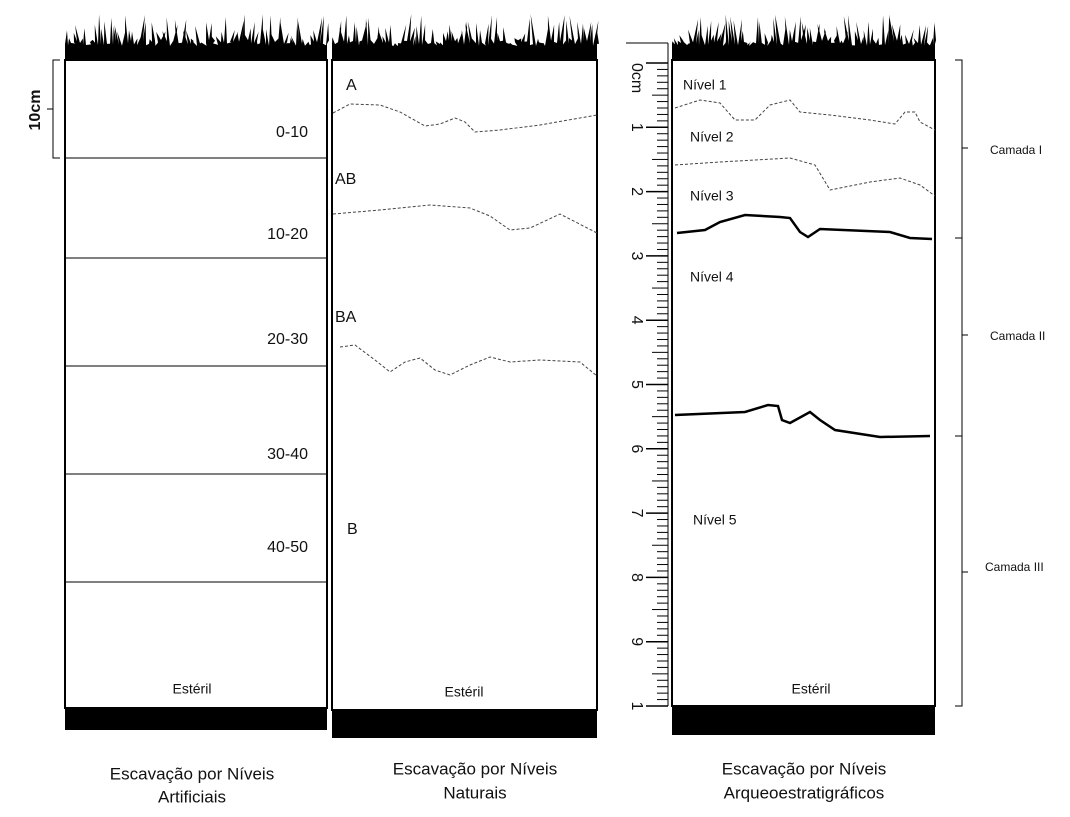 This screenshot has height=817, width=1070. What do you see at coordinates (712, 196) in the screenshot?
I see `level-label: Nível 3` at bounding box center [712, 196].